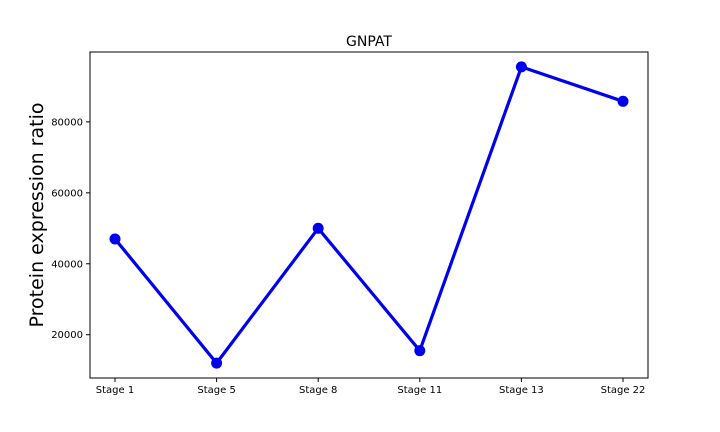 The width and height of the screenshot is (720, 432). I want to click on x-tick-label: Stage 8, so click(318, 390).